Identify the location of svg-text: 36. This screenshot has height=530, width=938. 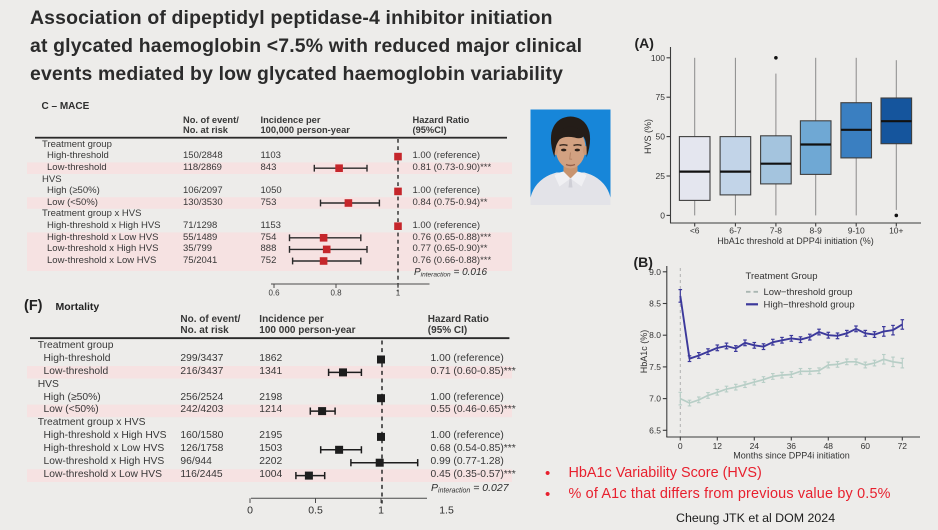
(792, 446).